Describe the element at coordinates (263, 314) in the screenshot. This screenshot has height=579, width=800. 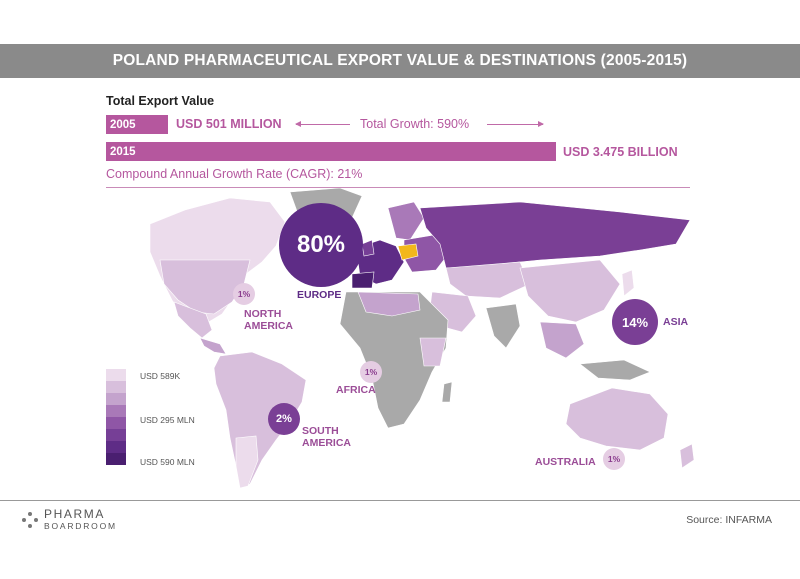
I see `region-label-north-america-line1: NORTH` at that location.